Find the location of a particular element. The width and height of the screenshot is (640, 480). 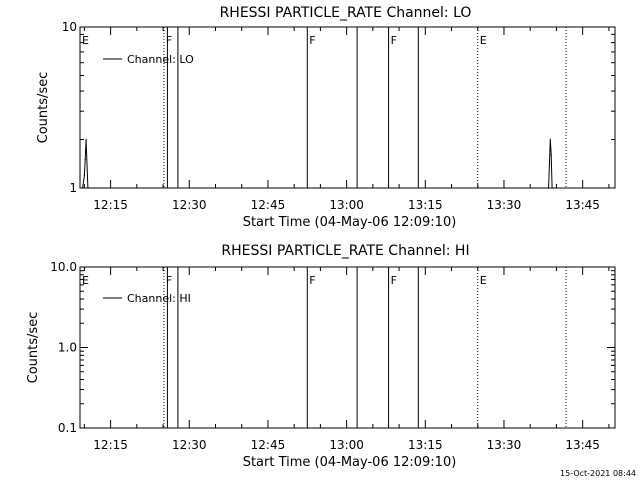

panel-1-legend-label: Channel: LO is located at coordinates (160, 59).